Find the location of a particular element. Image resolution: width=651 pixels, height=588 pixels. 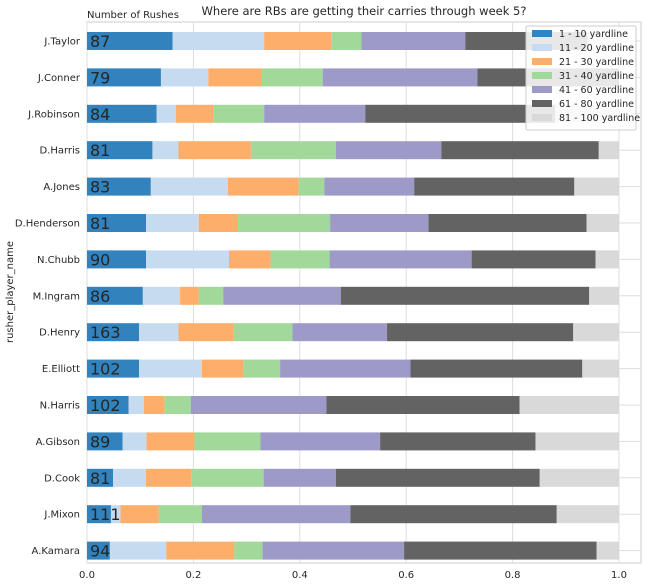

rush-count-label: 84 is located at coordinates (100, 114).